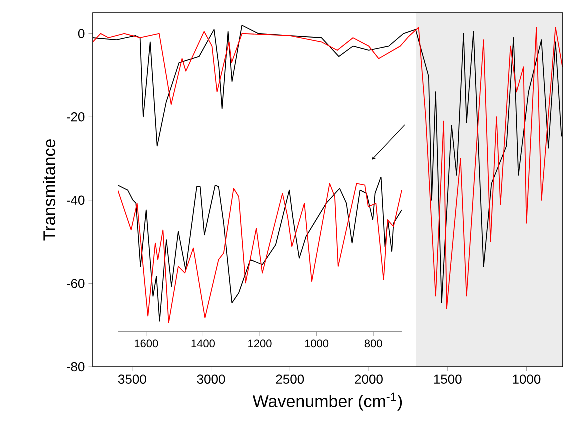 Image resolution: width=564 pixels, height=433 pixels. What do you see at coordinates (203, 344) in the screenshot?
I see `x-tick-label: 1400` at bounding box center [203, 344].